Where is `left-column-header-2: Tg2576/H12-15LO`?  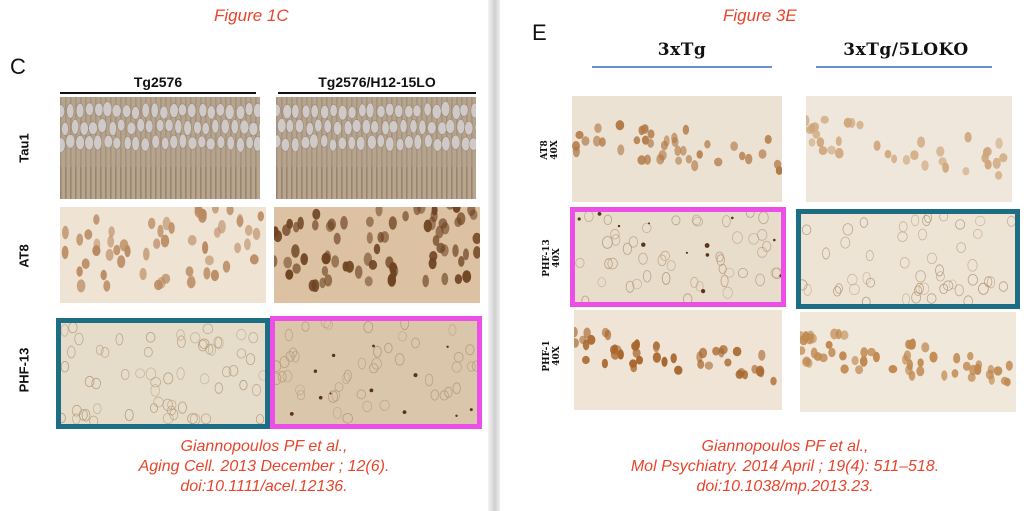 left-column-header-2: Tg2576/H12-15LO is located at coordinates (377, 82).